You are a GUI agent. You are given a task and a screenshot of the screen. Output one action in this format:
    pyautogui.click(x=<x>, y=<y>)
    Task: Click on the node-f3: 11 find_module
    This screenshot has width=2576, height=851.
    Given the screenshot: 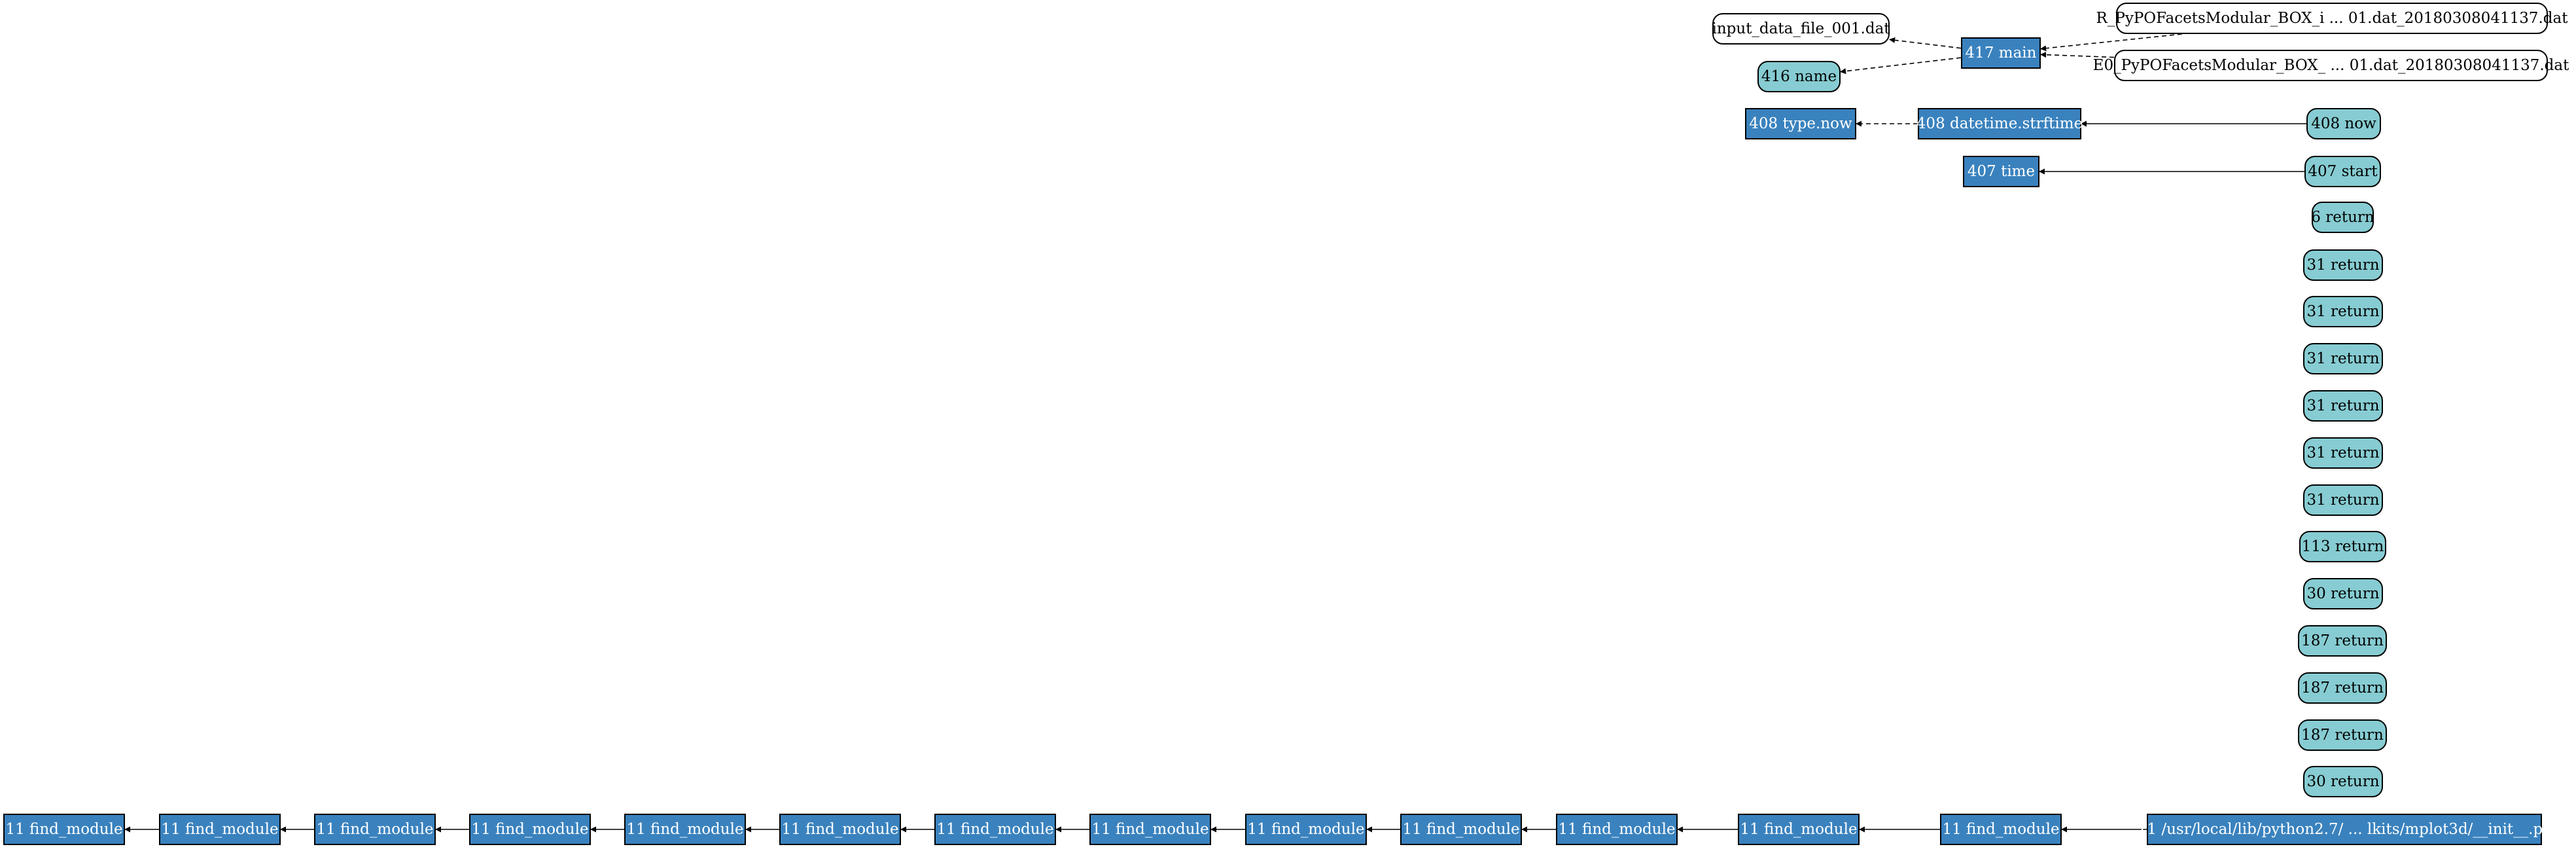 What is the action you would take?
    pyautogui.click(x=375, y=829)
    